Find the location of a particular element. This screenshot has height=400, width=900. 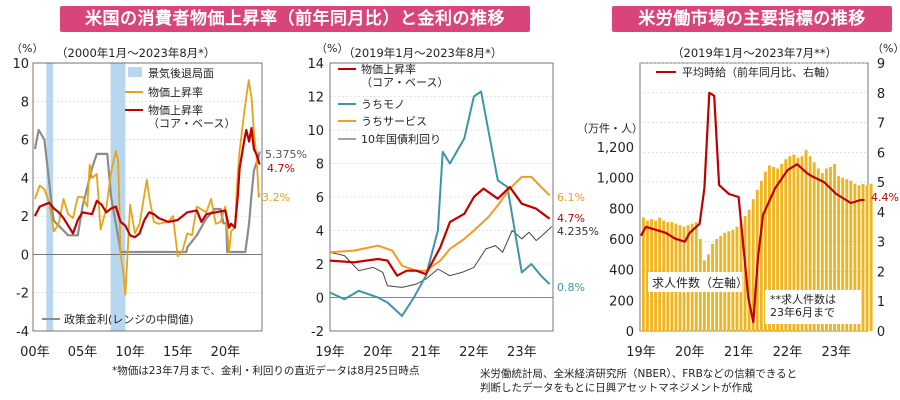

y-tick-label: 14 is located at coordinates (315, 64).